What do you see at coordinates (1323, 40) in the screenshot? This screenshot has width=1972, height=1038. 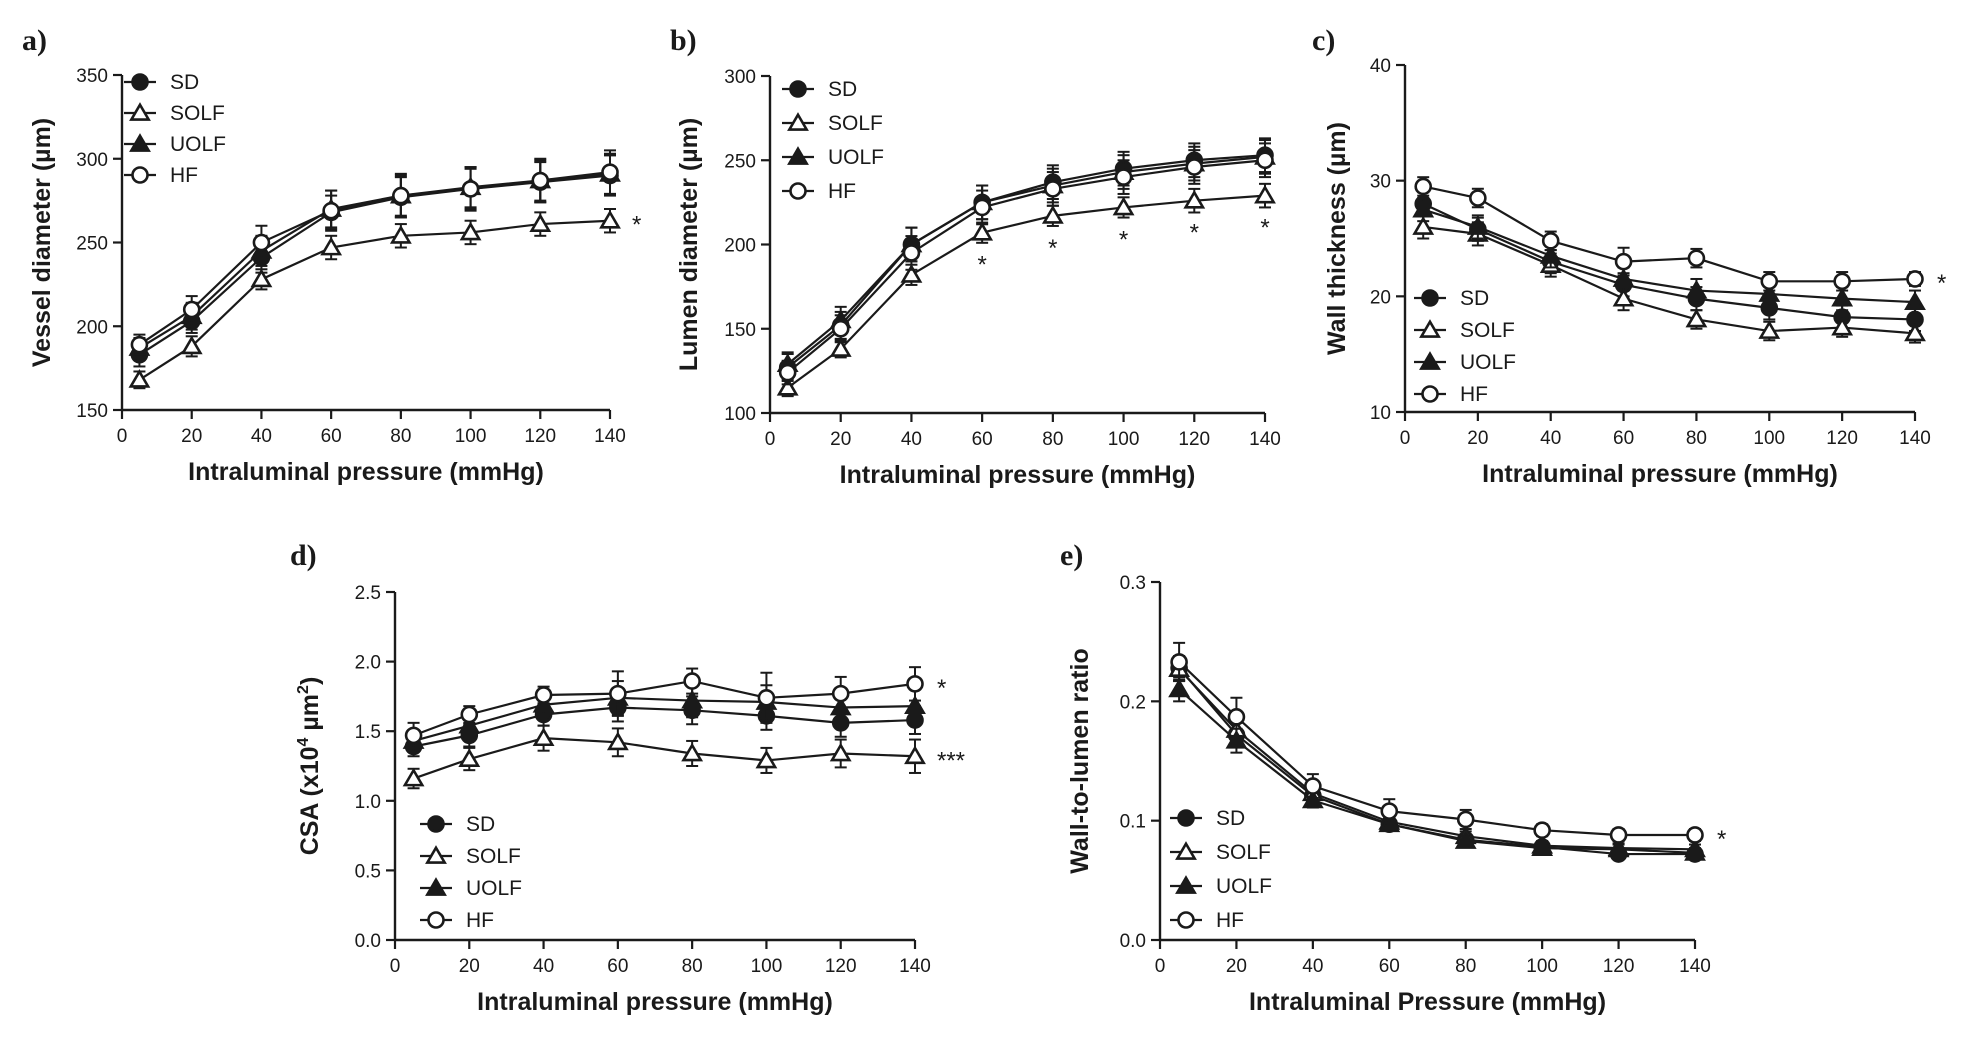 I see `panel-letter: c)` at bounding box center [1323, 40].